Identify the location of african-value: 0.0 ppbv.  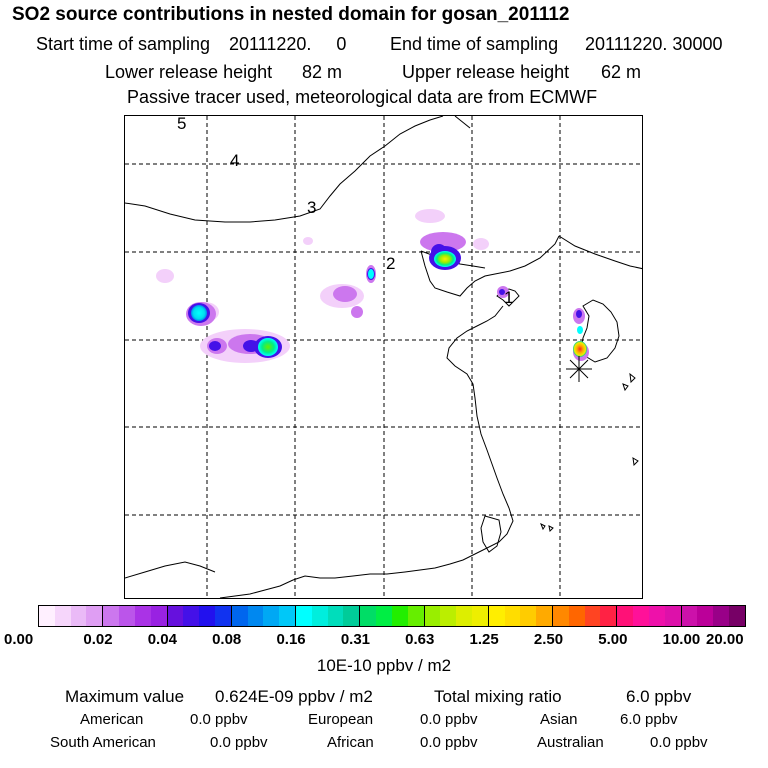
(449, 742).